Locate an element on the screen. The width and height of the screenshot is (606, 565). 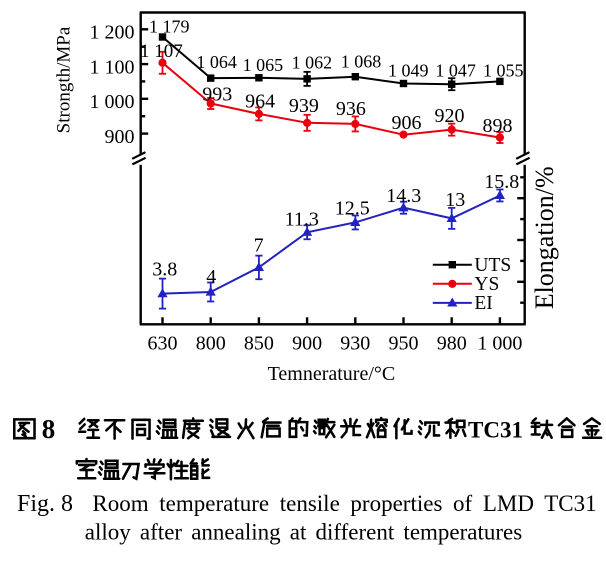
svg-text: YS is located at coordinates (486, 284).